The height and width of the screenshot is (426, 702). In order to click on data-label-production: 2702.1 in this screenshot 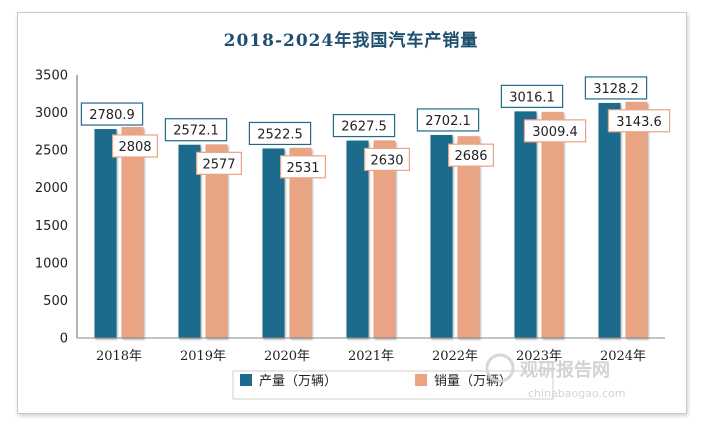, I will do `click(448, 121)`.